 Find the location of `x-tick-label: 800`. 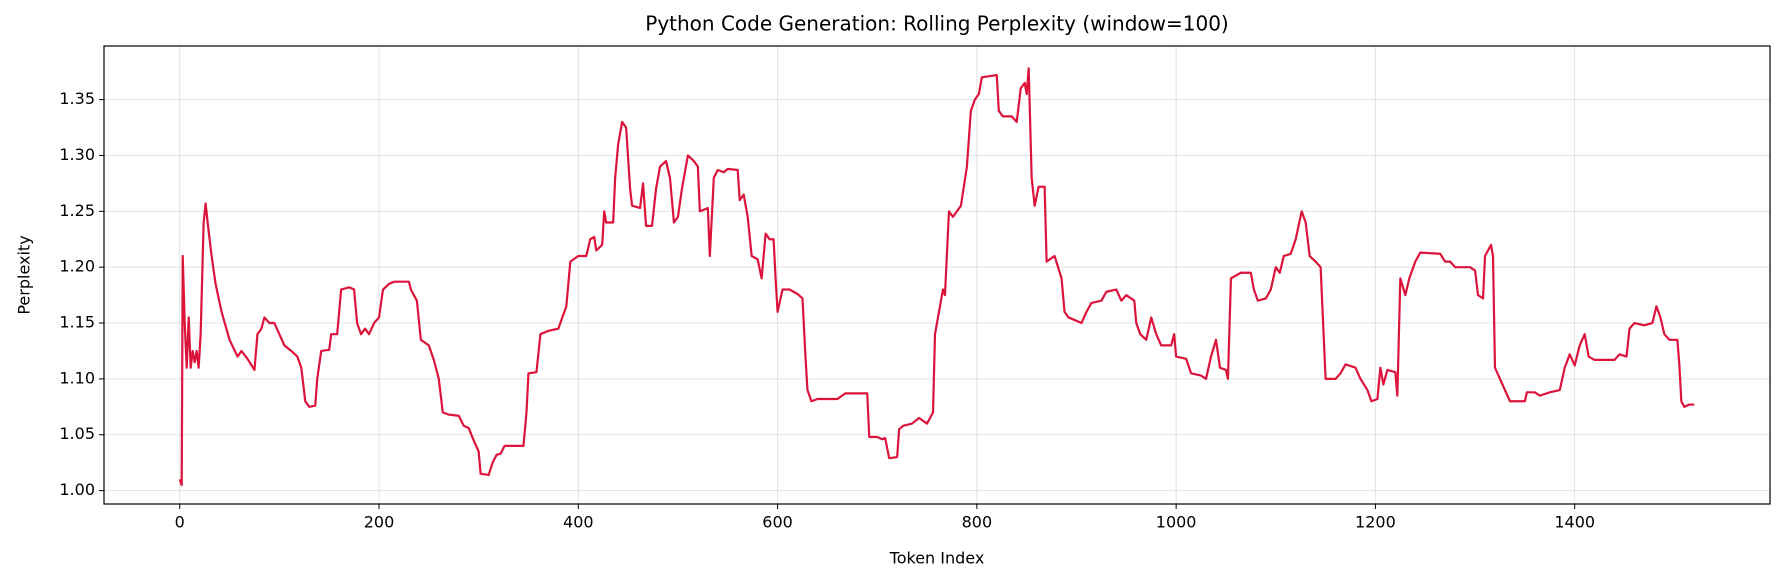

x-tick-label: 800 is located at coordinates (977, 522).